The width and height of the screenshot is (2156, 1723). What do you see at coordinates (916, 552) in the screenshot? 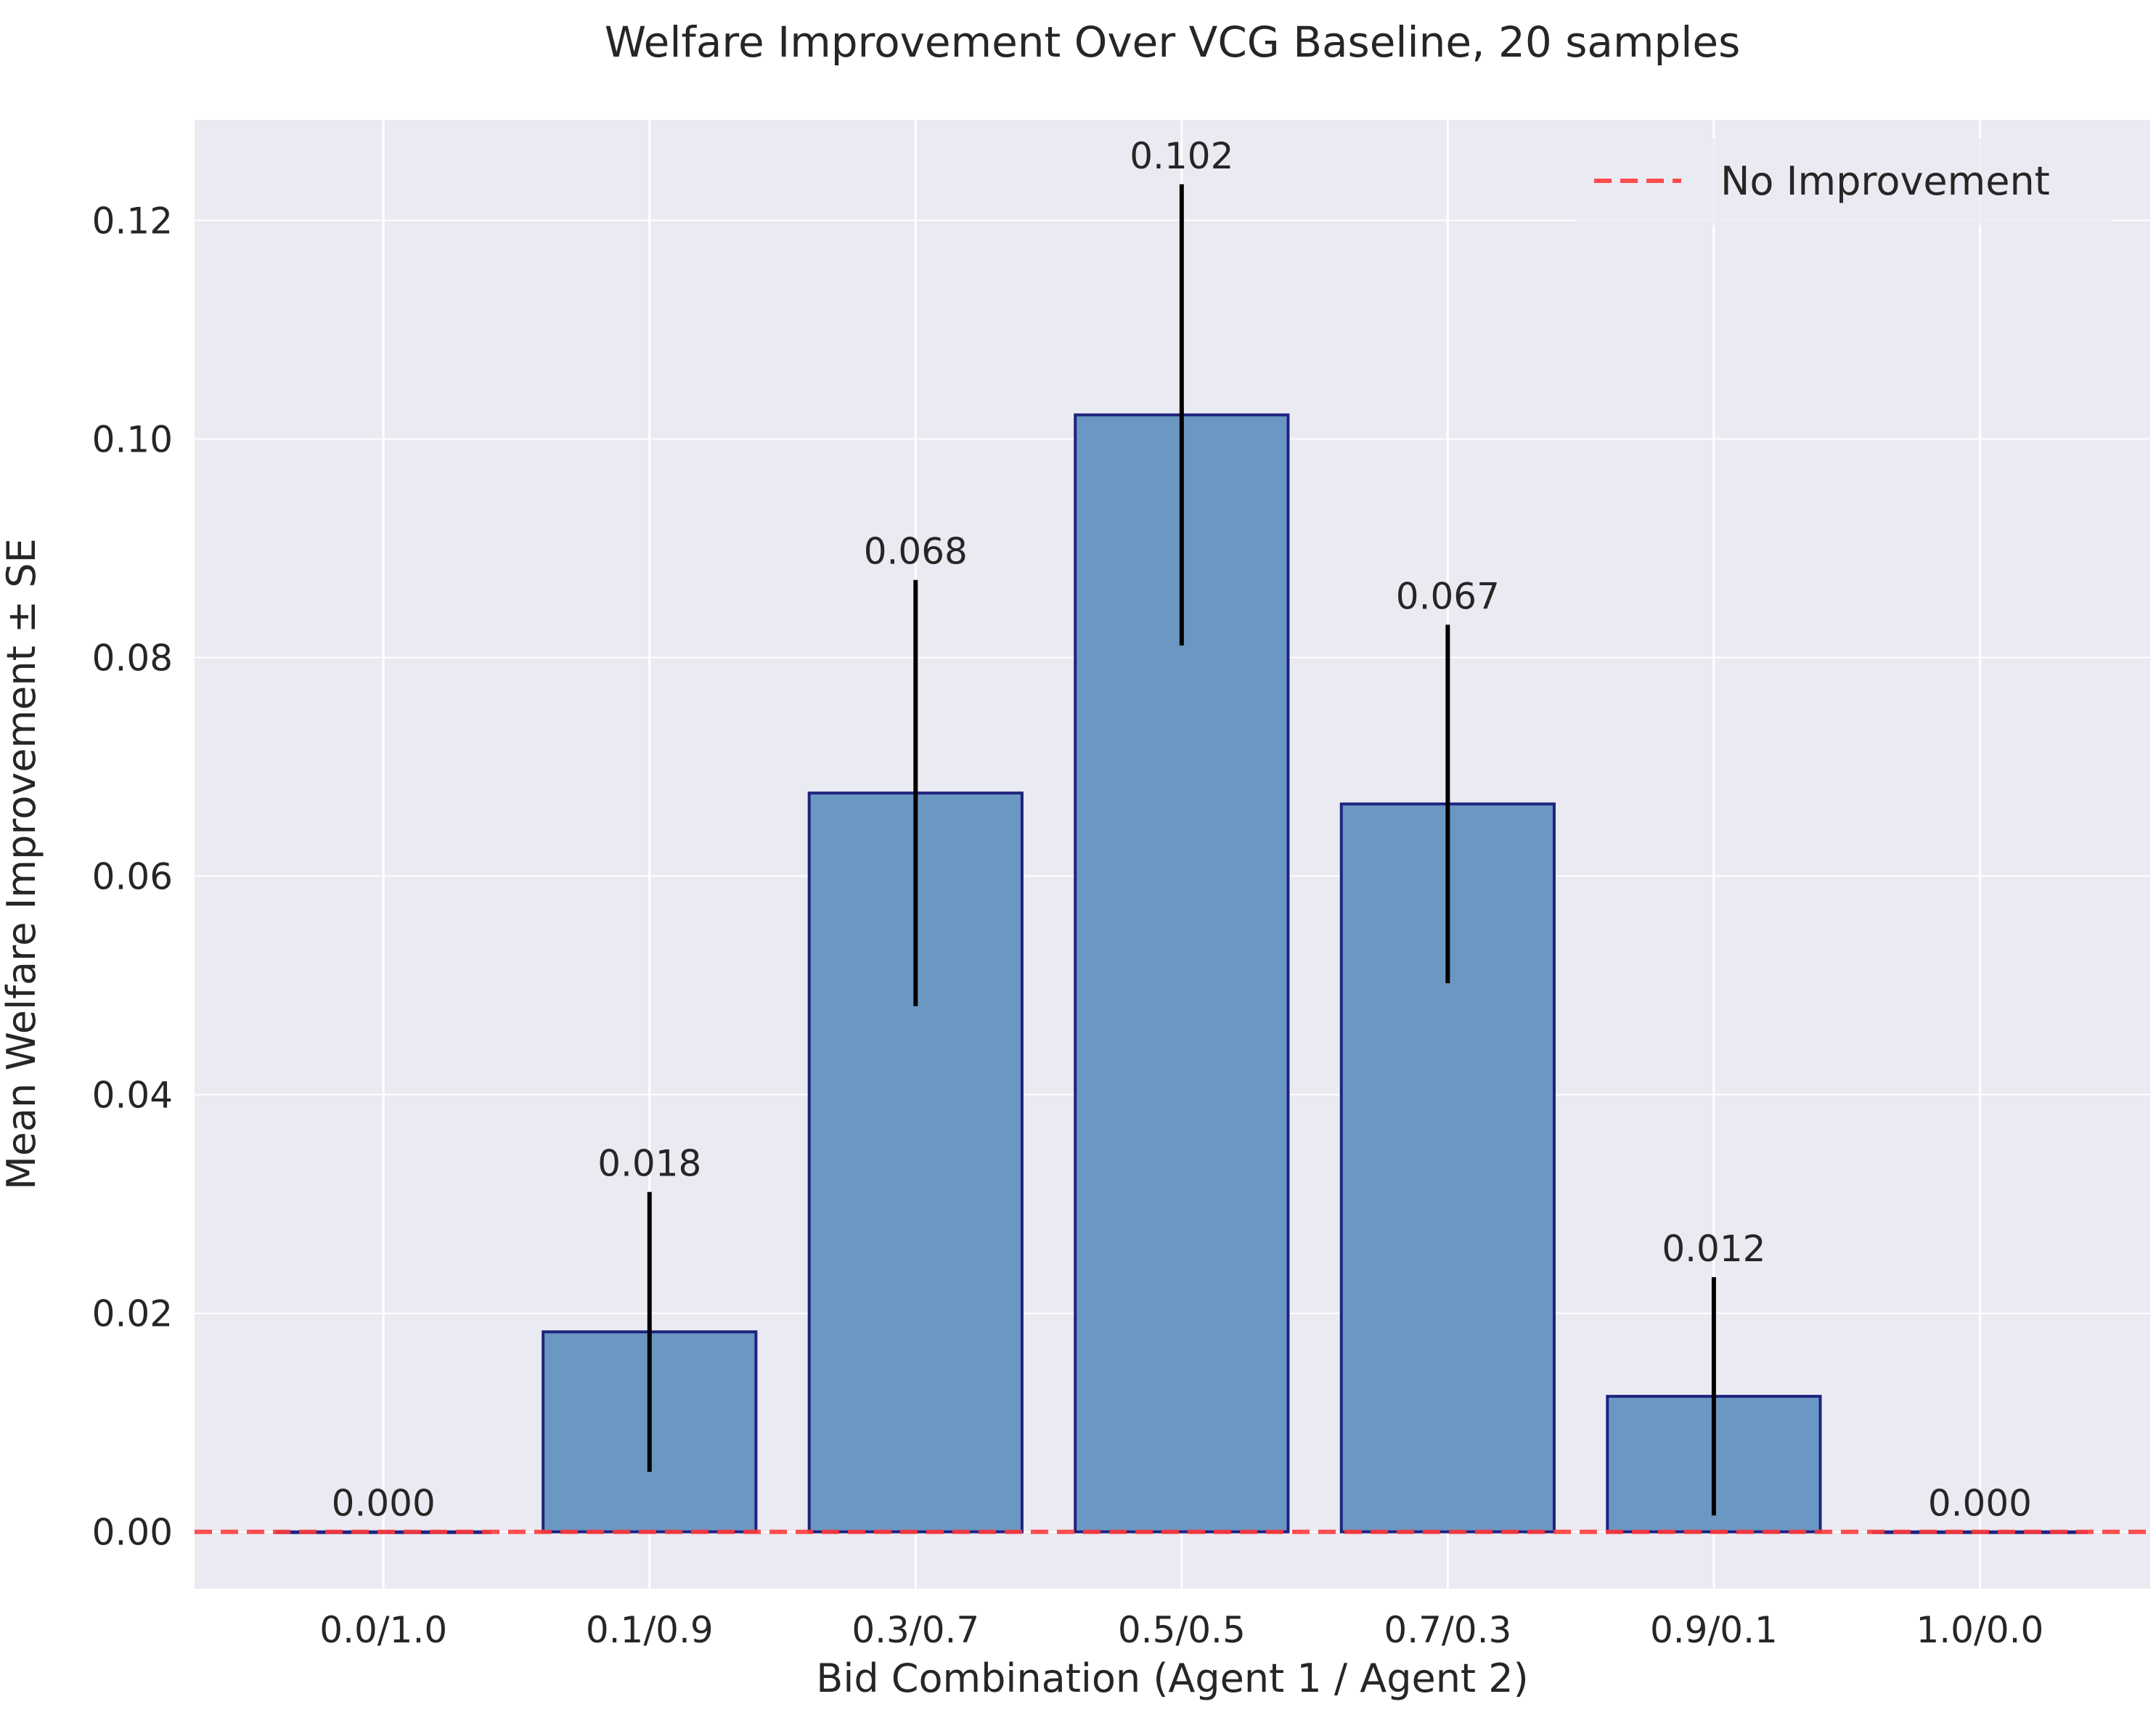
I see `data-label: 0.068` at bounding box center [916, 552].